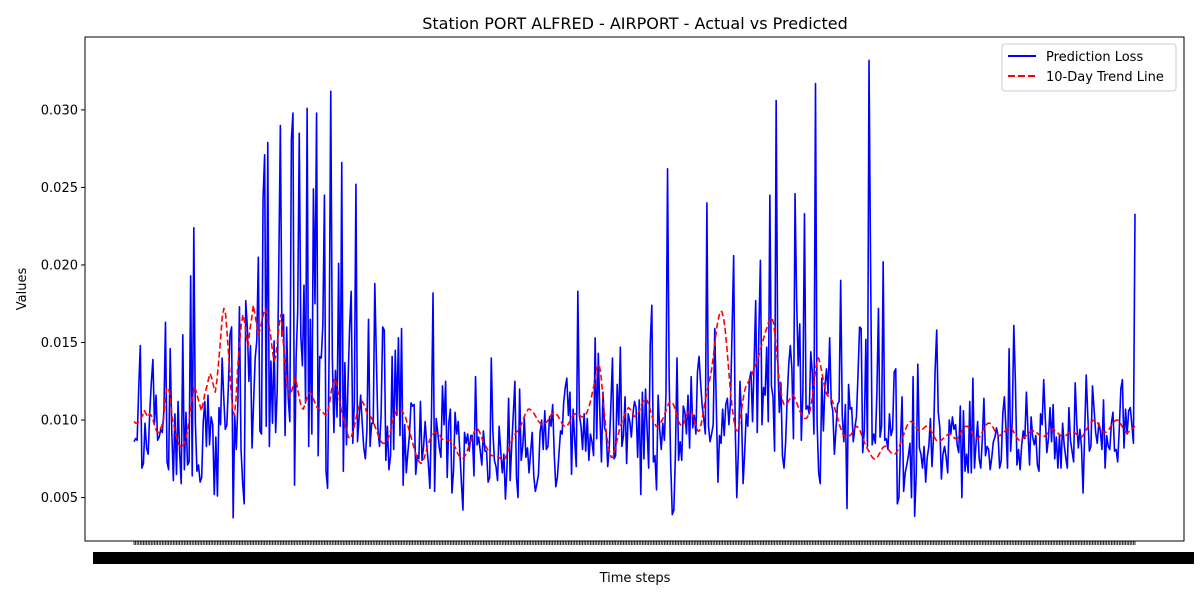 Image resolution: width=1200 pixels, height=600 pixels. What do you see at coordinates (59, 421) in the screenshot?
I see `y-tick-label: 0.010` at bounding box center [59, 421].